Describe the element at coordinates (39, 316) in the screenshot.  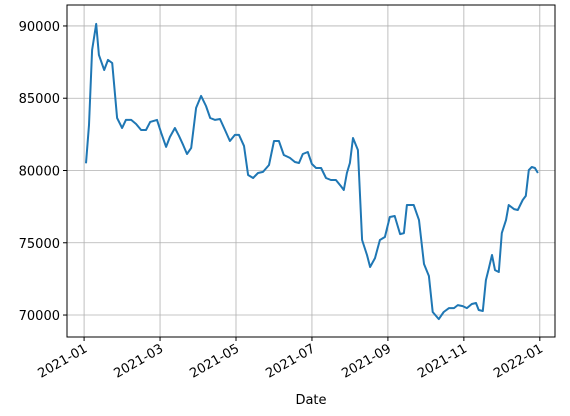
I see `y-tick-label: 70000` at that location.